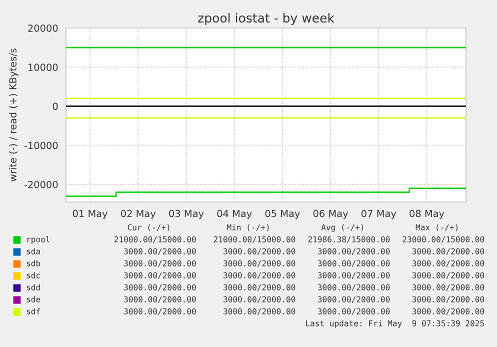 This screenshot has width=497, height=347. What do you see at coordinates (138, 215) in the screenshot?
I see `x-tick-label: 02 May` at bounding box center [138, 215].